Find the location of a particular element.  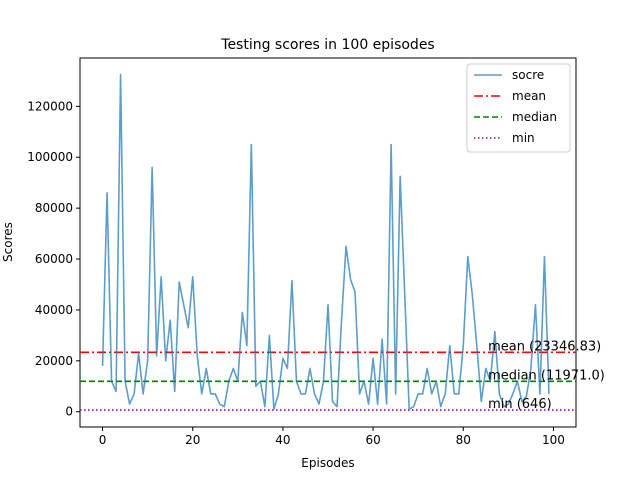

y-tick-label: 40000 is located at coordinates (54, 310).